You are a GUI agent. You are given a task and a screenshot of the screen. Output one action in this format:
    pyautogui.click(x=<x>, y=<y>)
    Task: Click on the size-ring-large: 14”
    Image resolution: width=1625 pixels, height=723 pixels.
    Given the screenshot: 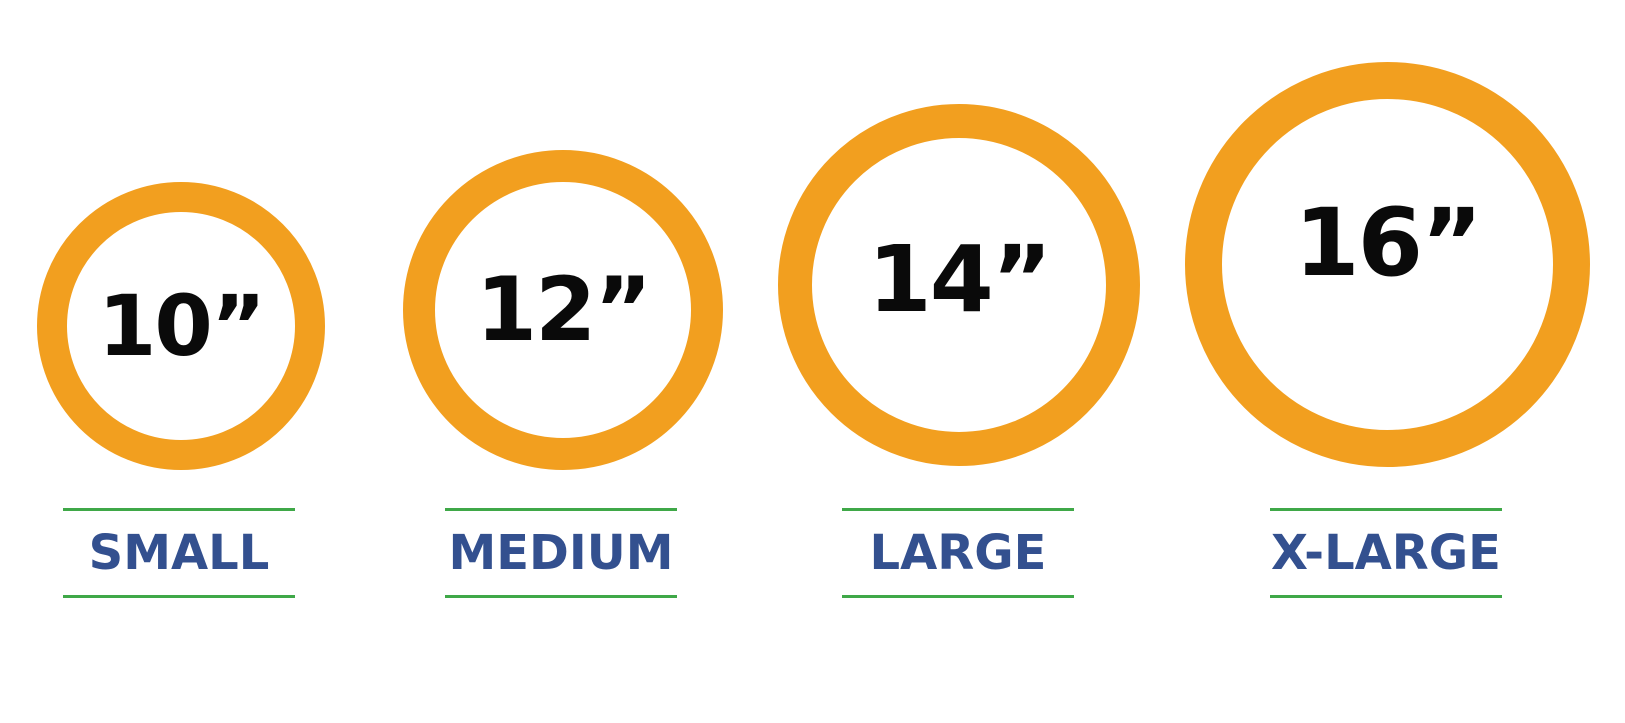 What is the action you would take?
    pyautogui.click(x=959, y=285)
    